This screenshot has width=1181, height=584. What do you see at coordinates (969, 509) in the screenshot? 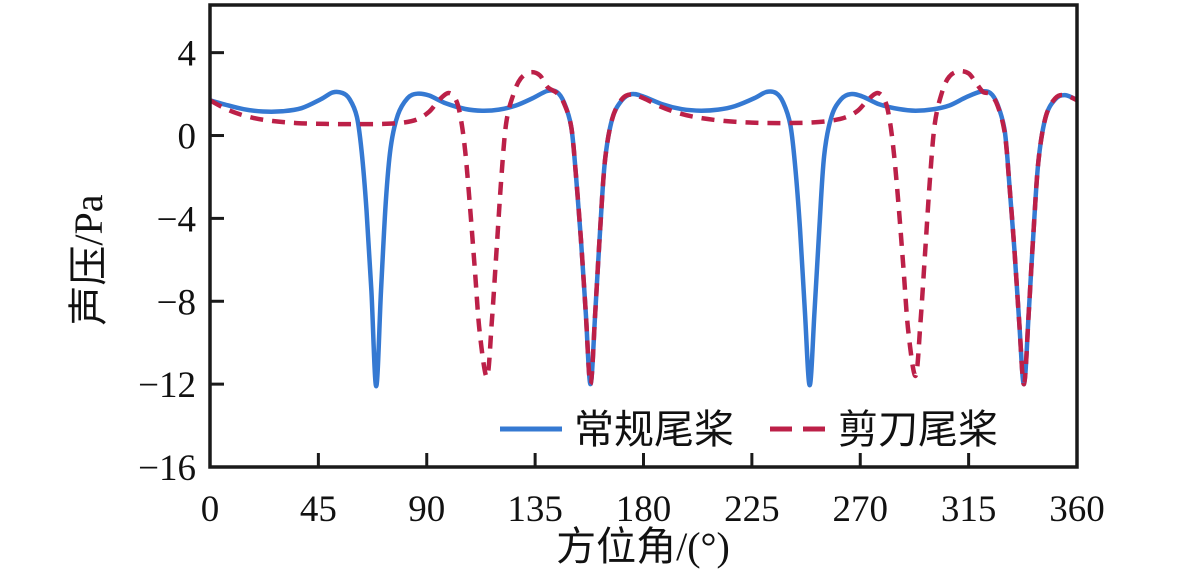
I see `x-tick-label: 315` at bounding box center [969, 509].